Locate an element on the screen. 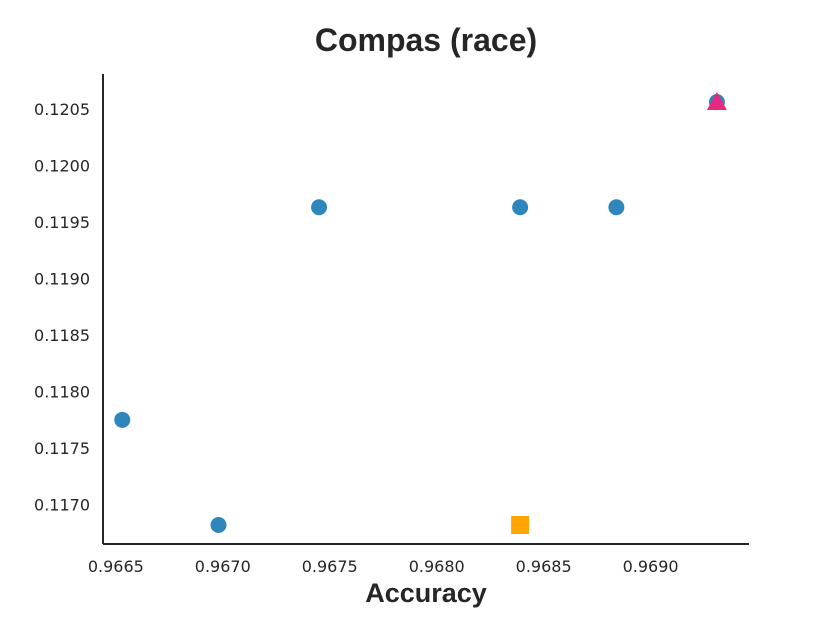  y-tick-label: 0.1190 is located at coordinates (62, 278).